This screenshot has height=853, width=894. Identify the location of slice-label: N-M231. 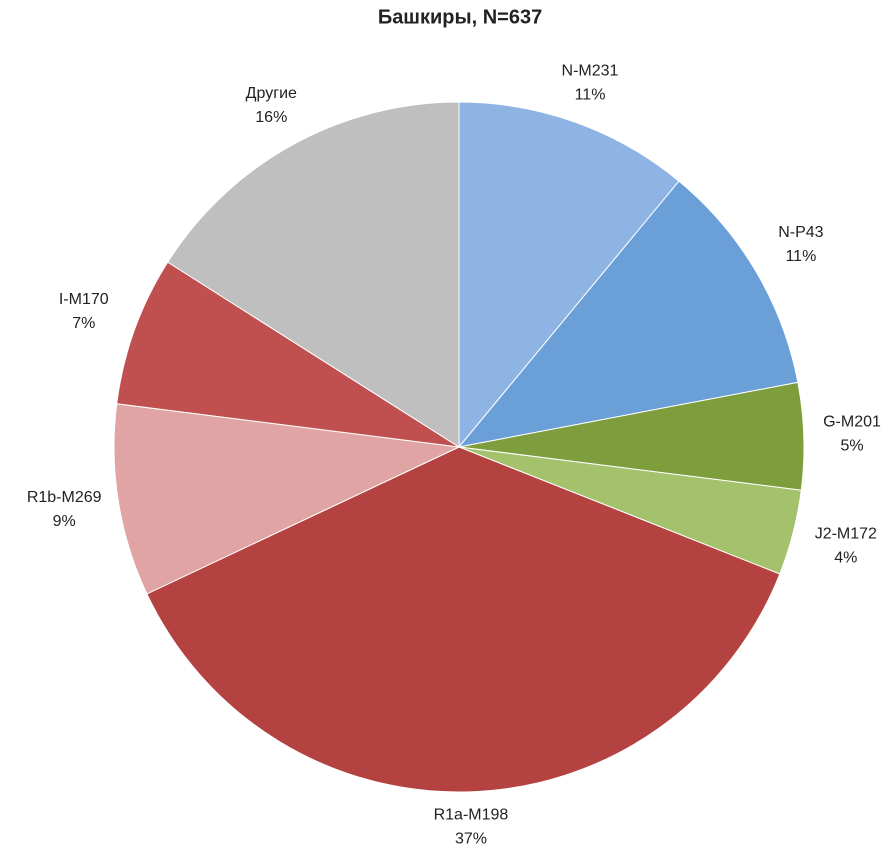
(590, 70).